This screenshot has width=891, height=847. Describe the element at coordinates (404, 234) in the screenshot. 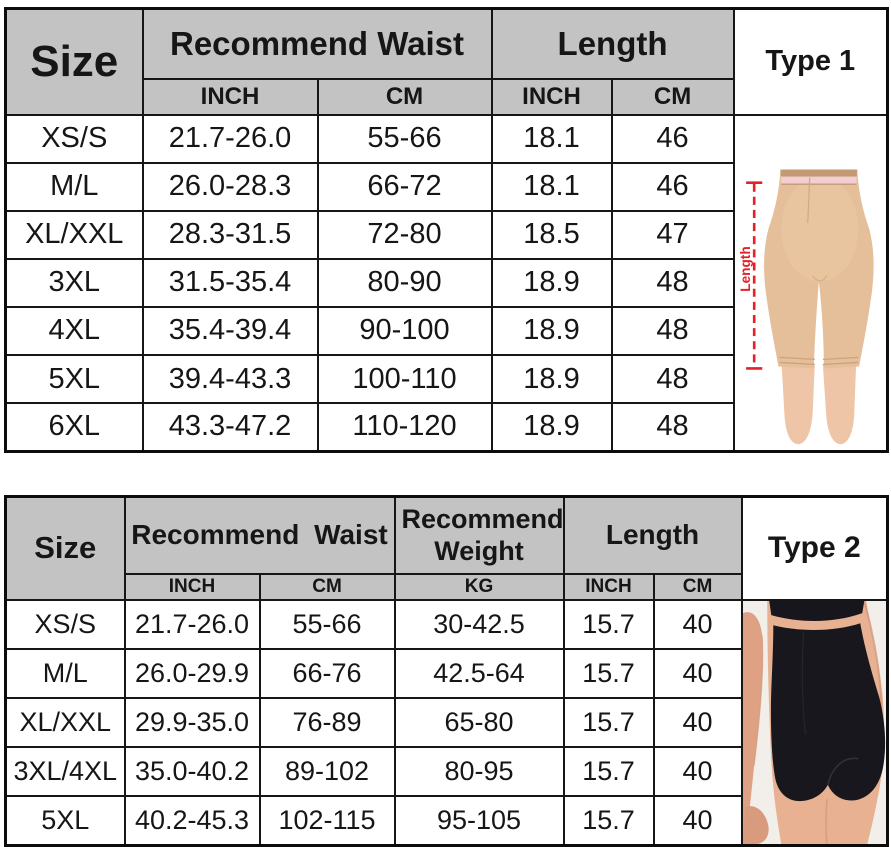

I see `cell-waist-cm: 72-80` at that location.